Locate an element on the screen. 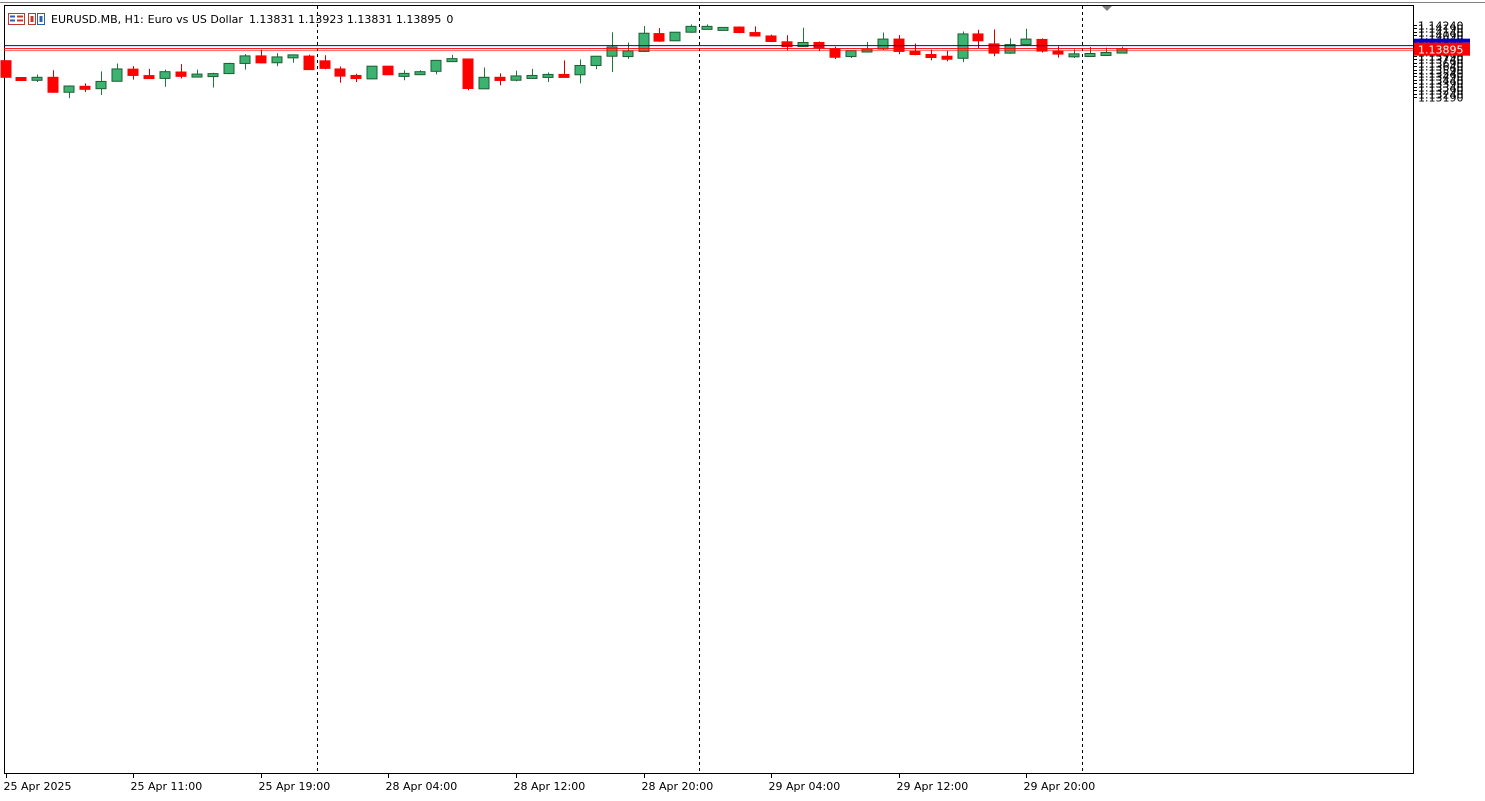  ask-price-marker is located at coordinates (1442, 40).